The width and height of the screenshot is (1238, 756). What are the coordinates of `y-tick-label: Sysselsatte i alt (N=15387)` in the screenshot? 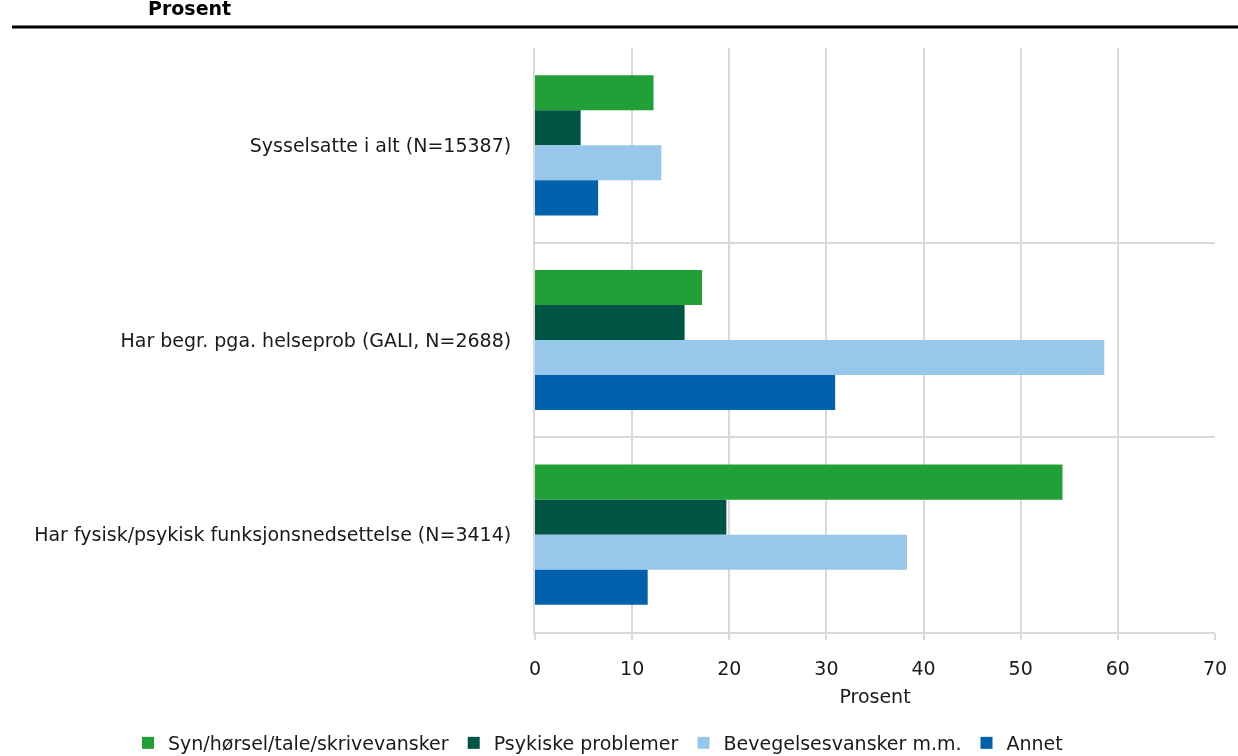 It's located at (380, 144).